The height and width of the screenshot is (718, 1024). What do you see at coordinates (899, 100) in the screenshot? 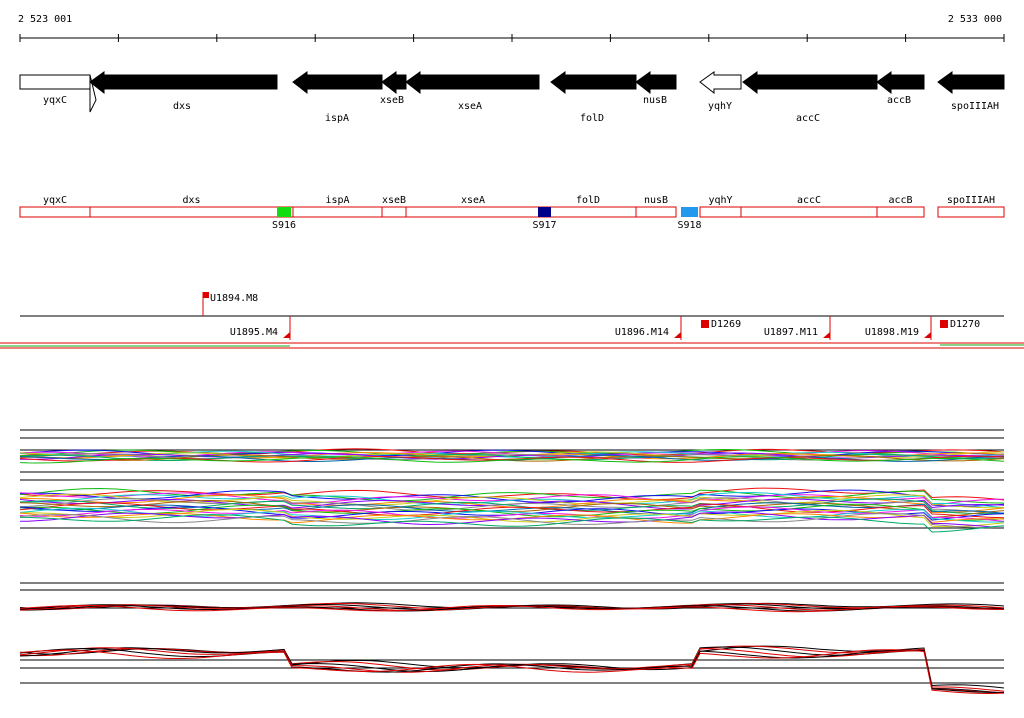
I see `gene-label: accB` at bounding box center [899, 100].